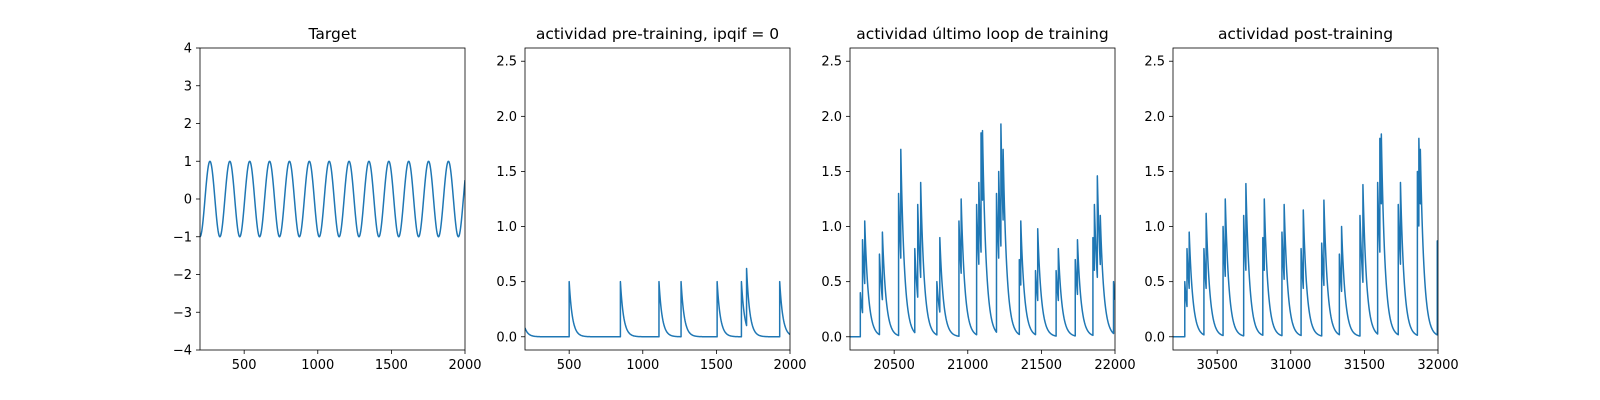 The image size is (1600, 400). Describe the element at coordinates (182, 313) in the screenshot. I see `y-tick-label: −3` at that location.